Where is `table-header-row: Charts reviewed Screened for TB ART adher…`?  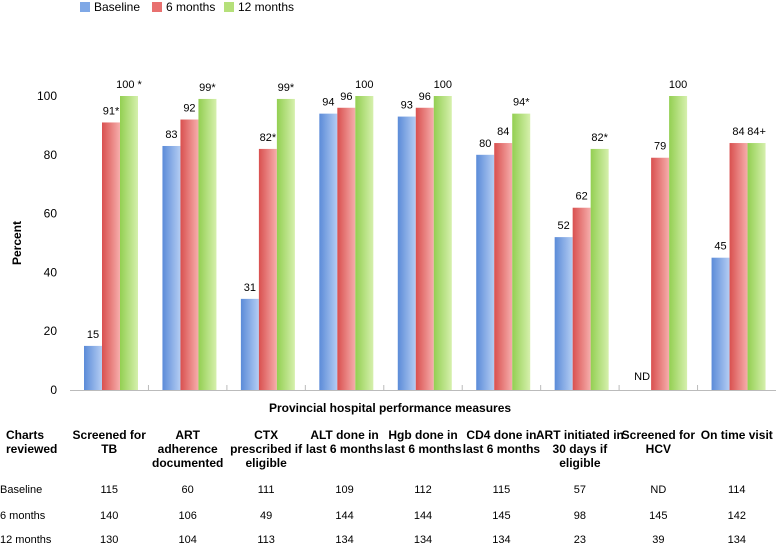
table-header-row: Charts reviewed Screened for TB ART adher… is located at coordinates (389, 450).